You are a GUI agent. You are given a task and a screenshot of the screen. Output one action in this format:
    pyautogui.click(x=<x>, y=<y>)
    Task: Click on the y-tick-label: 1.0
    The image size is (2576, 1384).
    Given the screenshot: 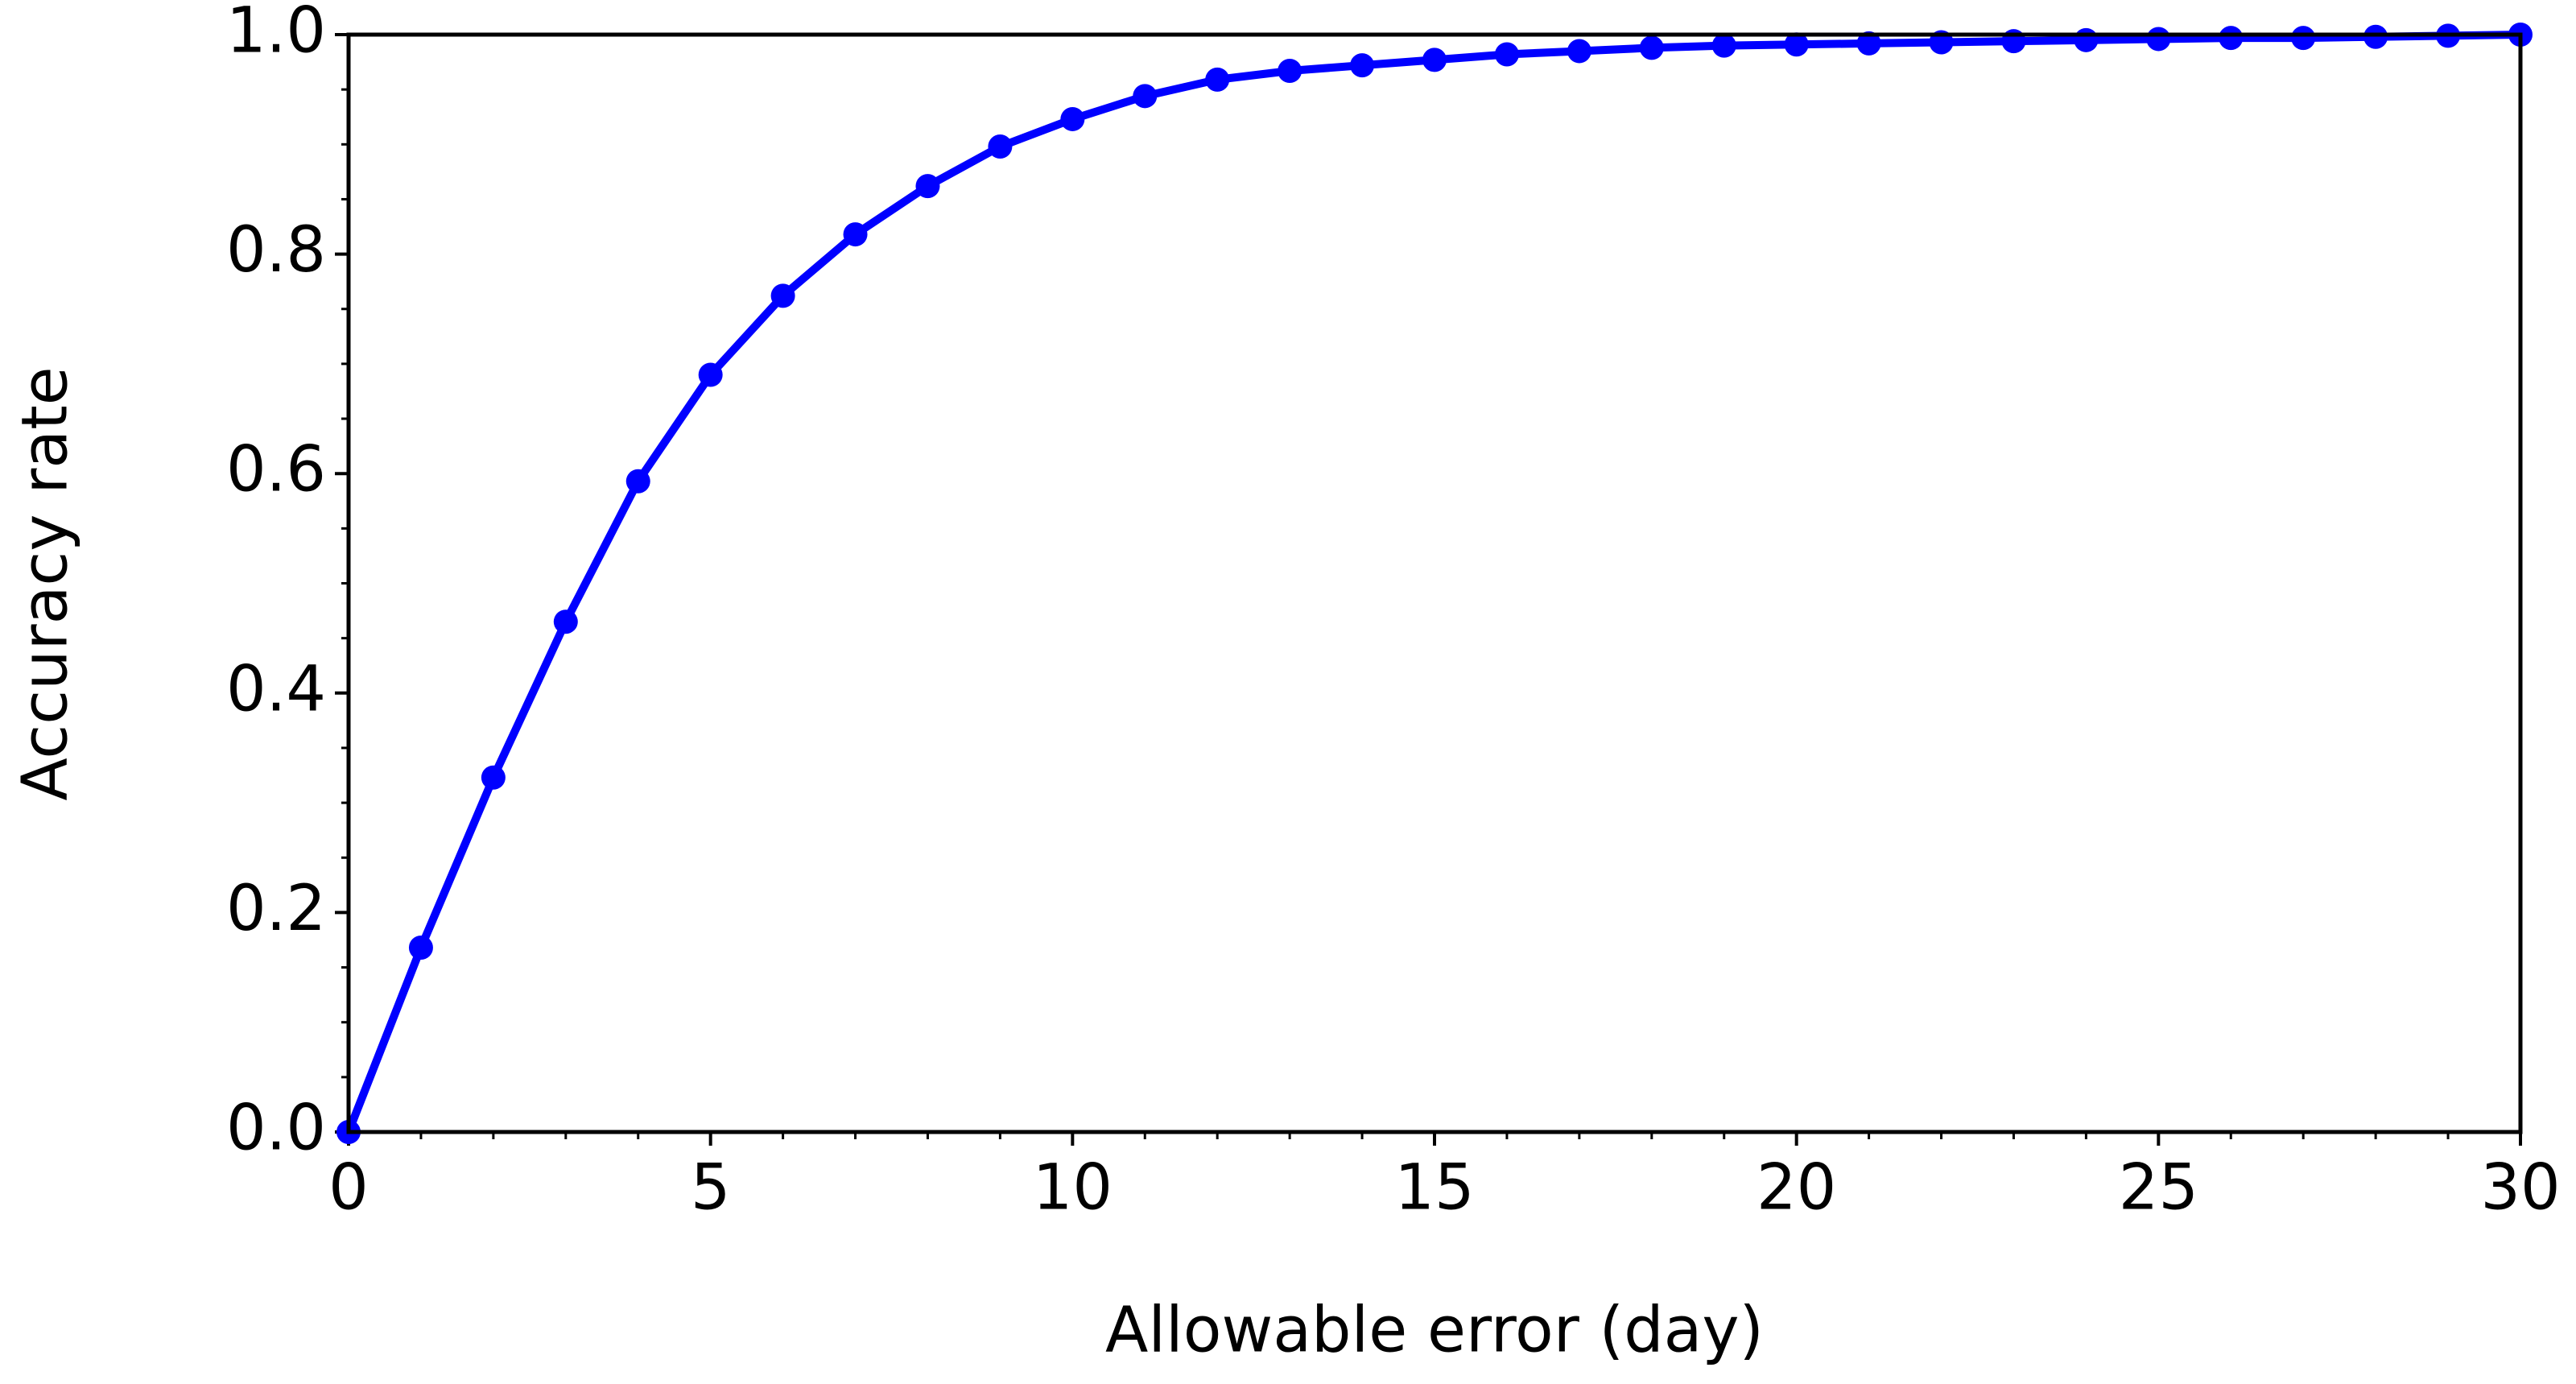 What is the action you would take?
    pyautogui.click(x=276, y=33)
    